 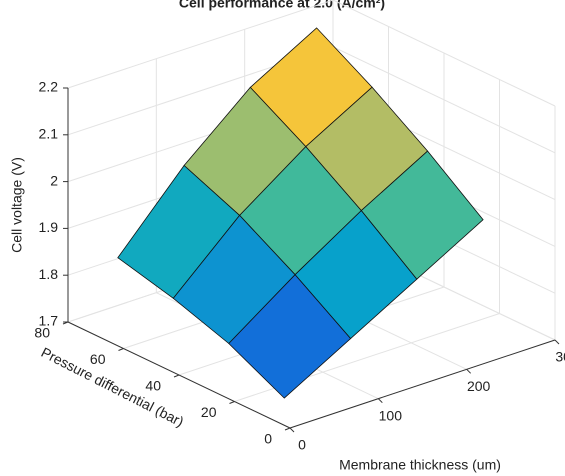 I want to click on z-tick-label: 2.2, so click(x=49, y=87).